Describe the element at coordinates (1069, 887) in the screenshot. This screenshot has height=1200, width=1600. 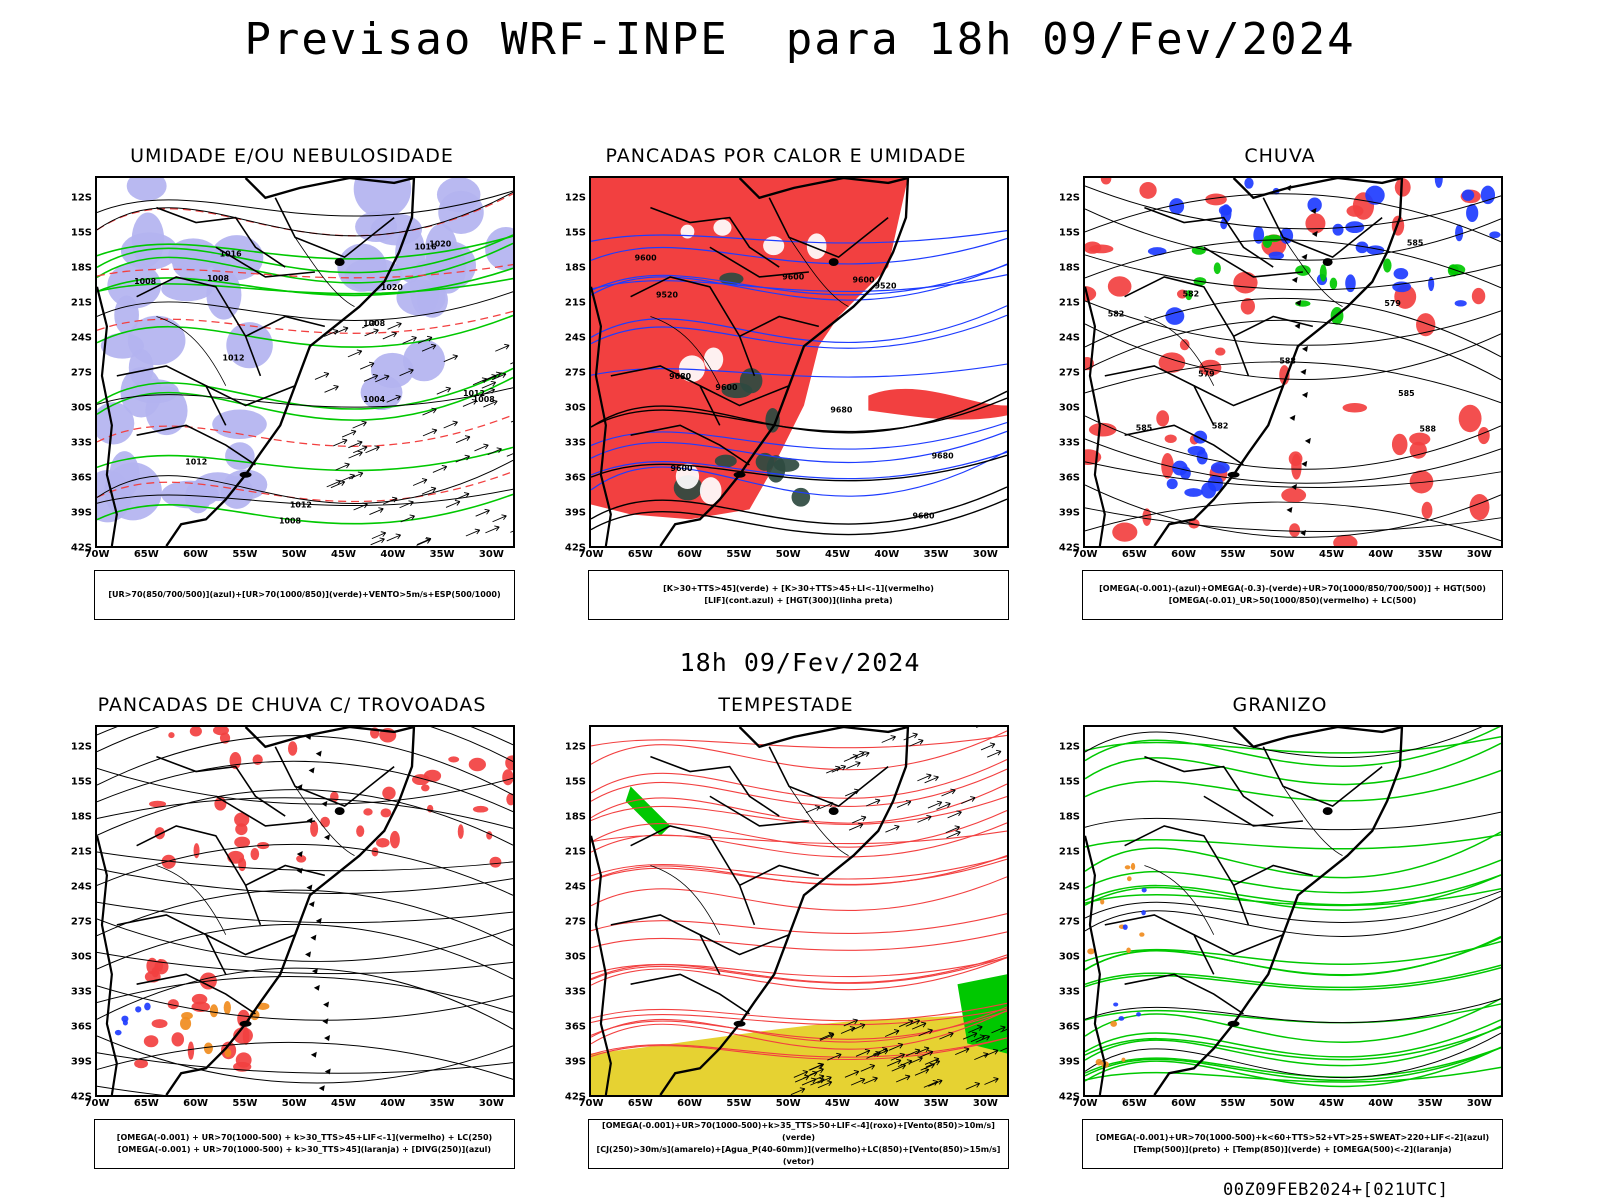
I see `lat-tick-label: 24S` at that location.